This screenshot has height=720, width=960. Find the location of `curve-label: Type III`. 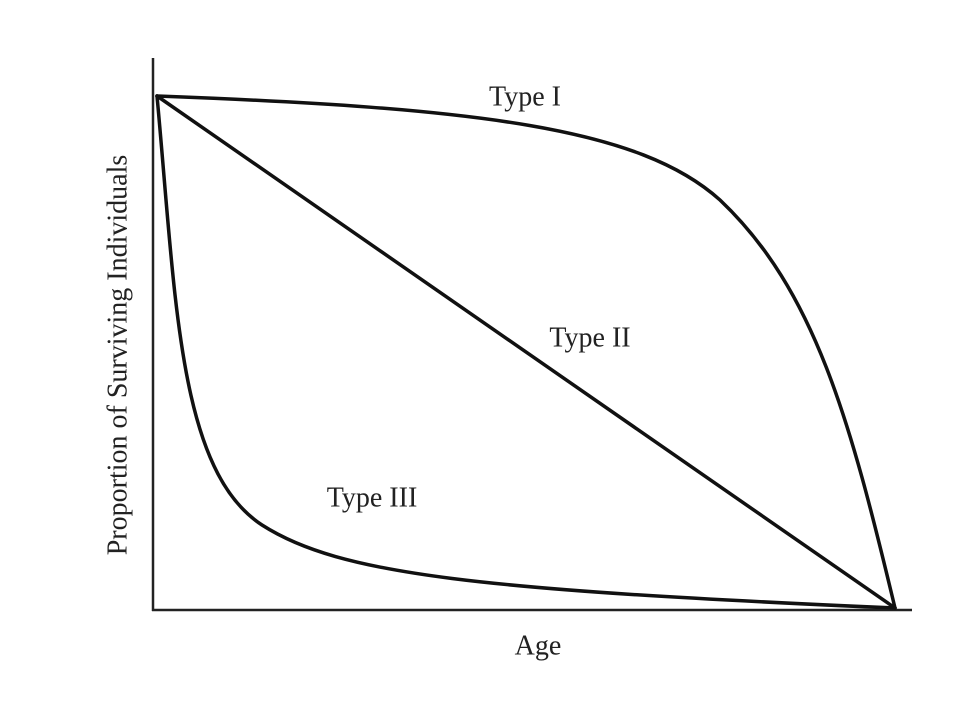

curve-label: Type III is located at coordinates (372, 497).